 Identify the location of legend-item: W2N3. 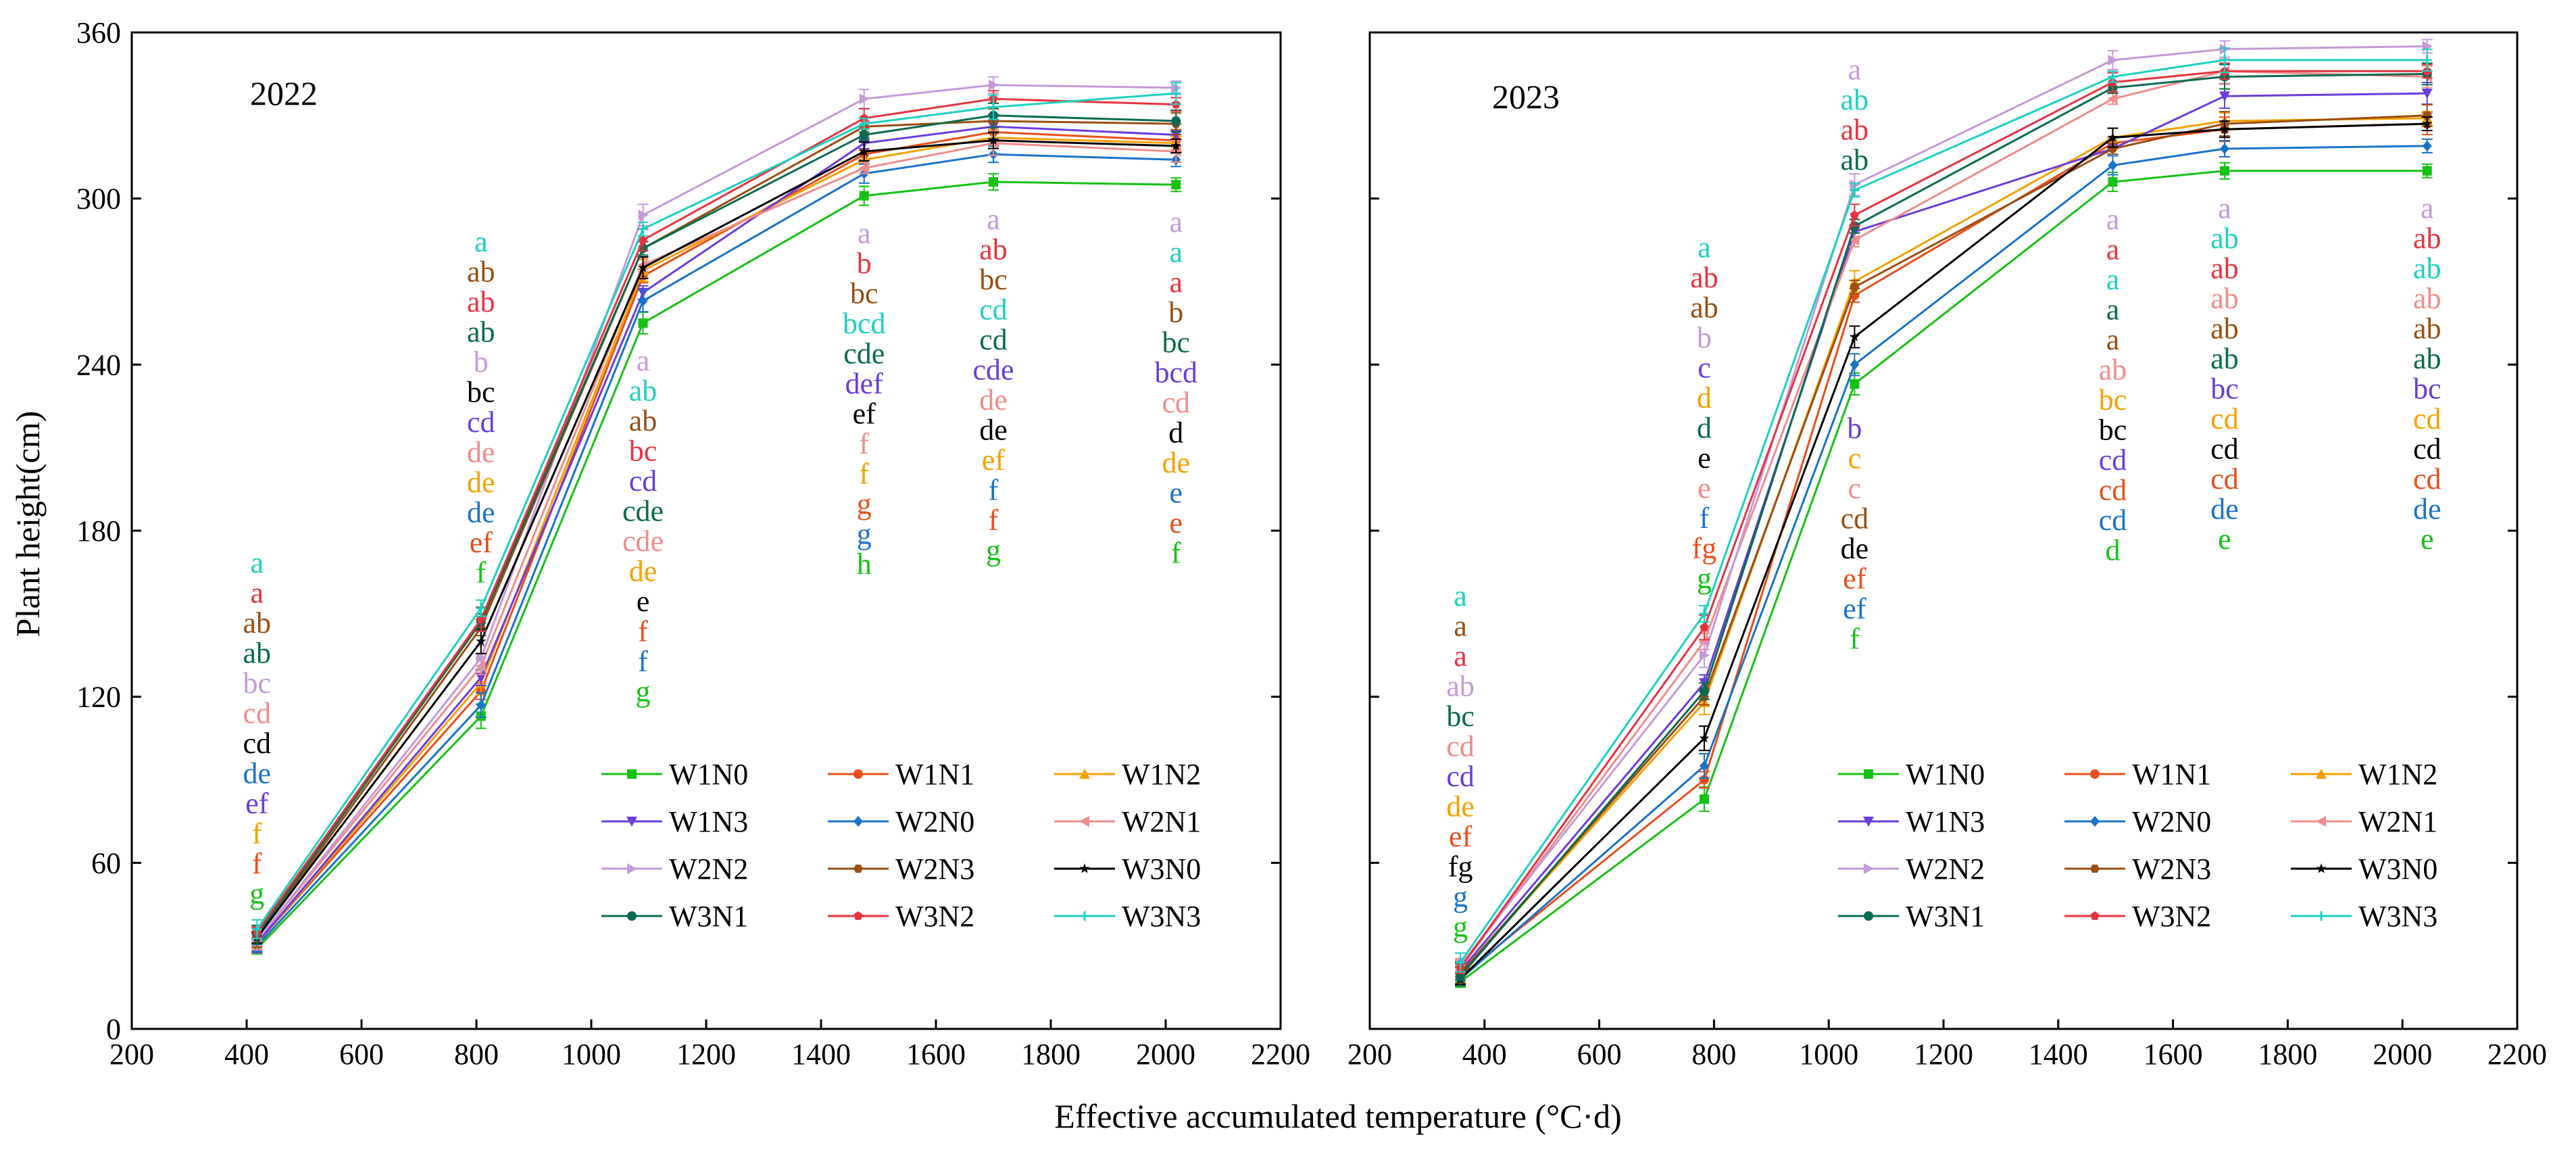
(2138, 869).